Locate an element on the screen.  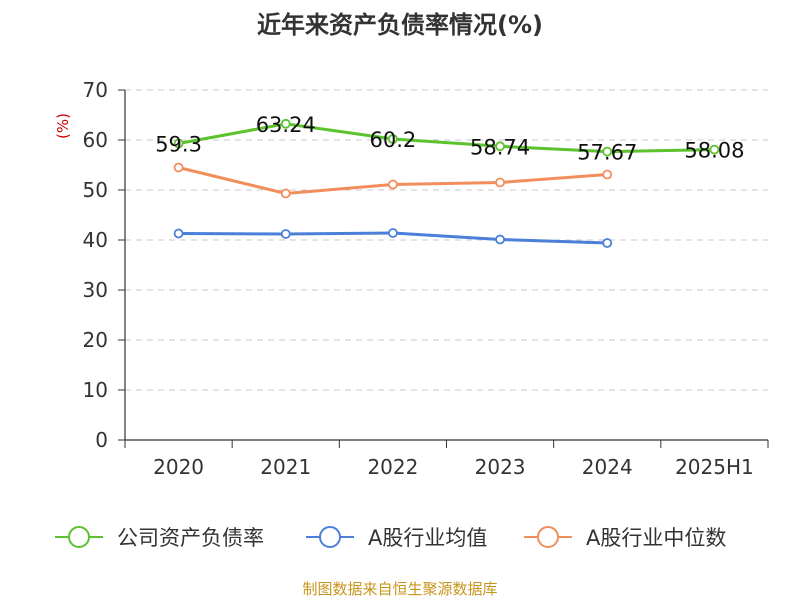
y-tick-label-10: 10 is located at coordinates (95, 390).